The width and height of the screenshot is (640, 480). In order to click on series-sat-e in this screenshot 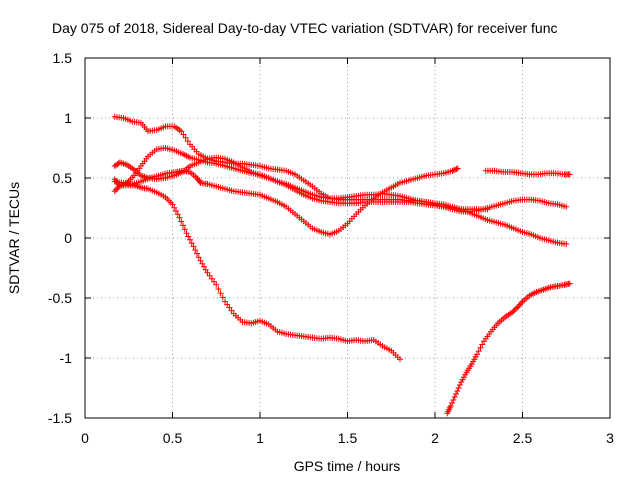, I will do `click(286, 201)`.